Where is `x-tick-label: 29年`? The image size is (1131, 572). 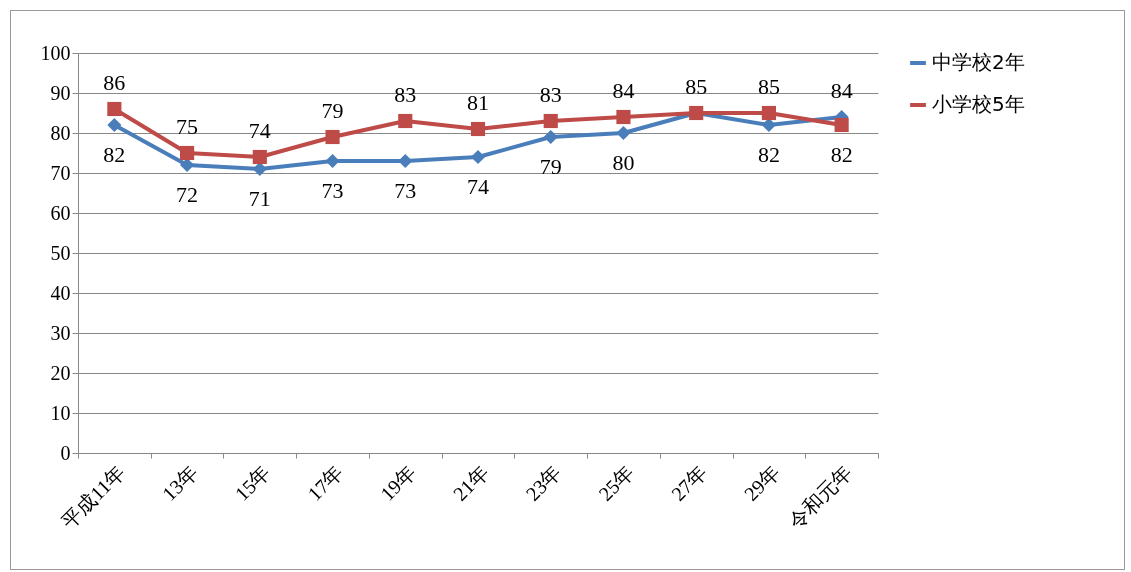
x-tick-label: 29年 is located at coordinates (761, 483).